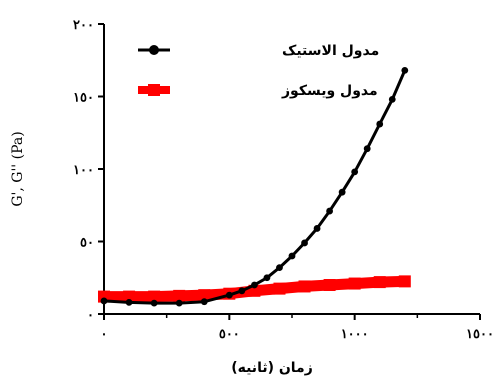 This screenshot has width=502, height=383. I want to click on x-tick-label: ١٥٠٠, so click(480, 334).